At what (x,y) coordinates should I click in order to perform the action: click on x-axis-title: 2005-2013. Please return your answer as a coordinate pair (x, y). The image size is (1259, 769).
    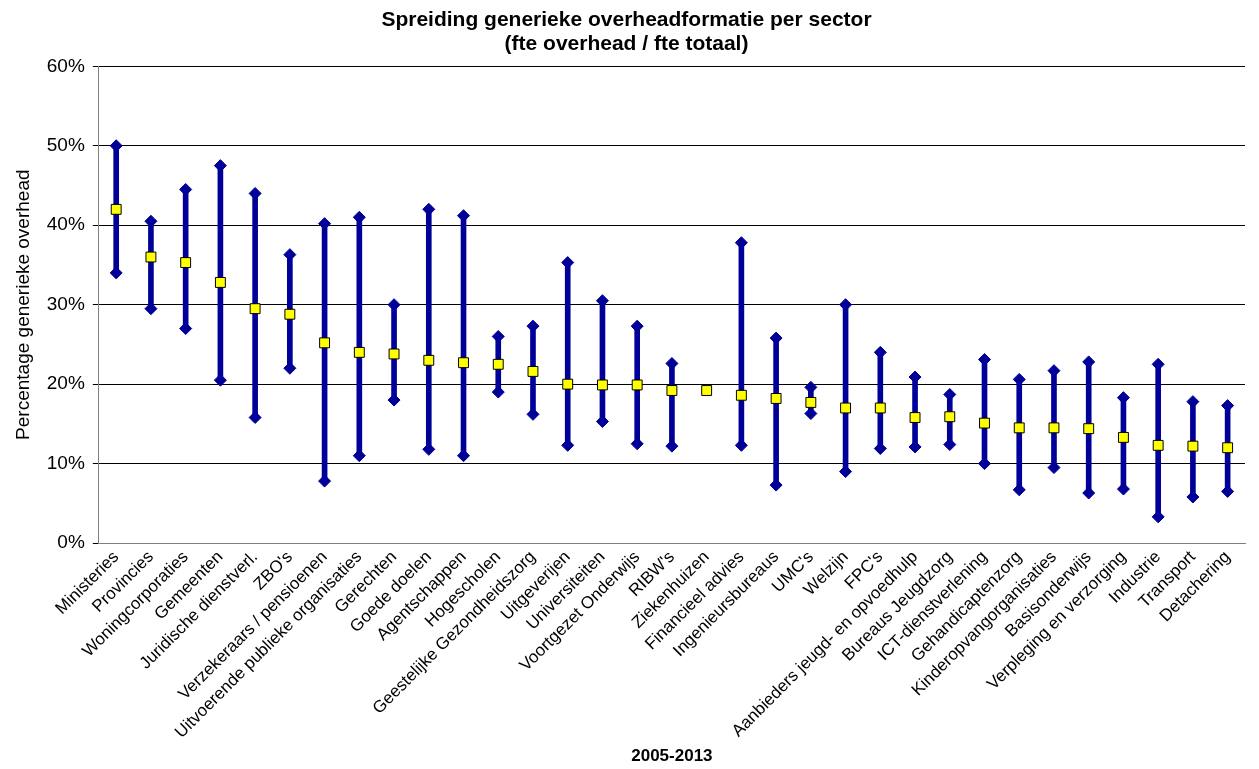
    Looking at the image, I should click on (672, 756).